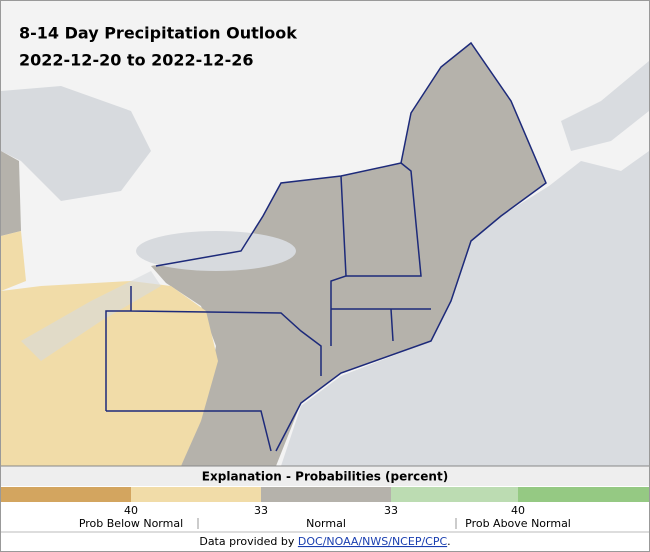 Image resolution: width=650 pixels, height=552 pixels. Describe the element at coordinates (136, 60) in the screenshot. I see `map-subtitle: 2022-12-20 to 2022-12-26` at that location.